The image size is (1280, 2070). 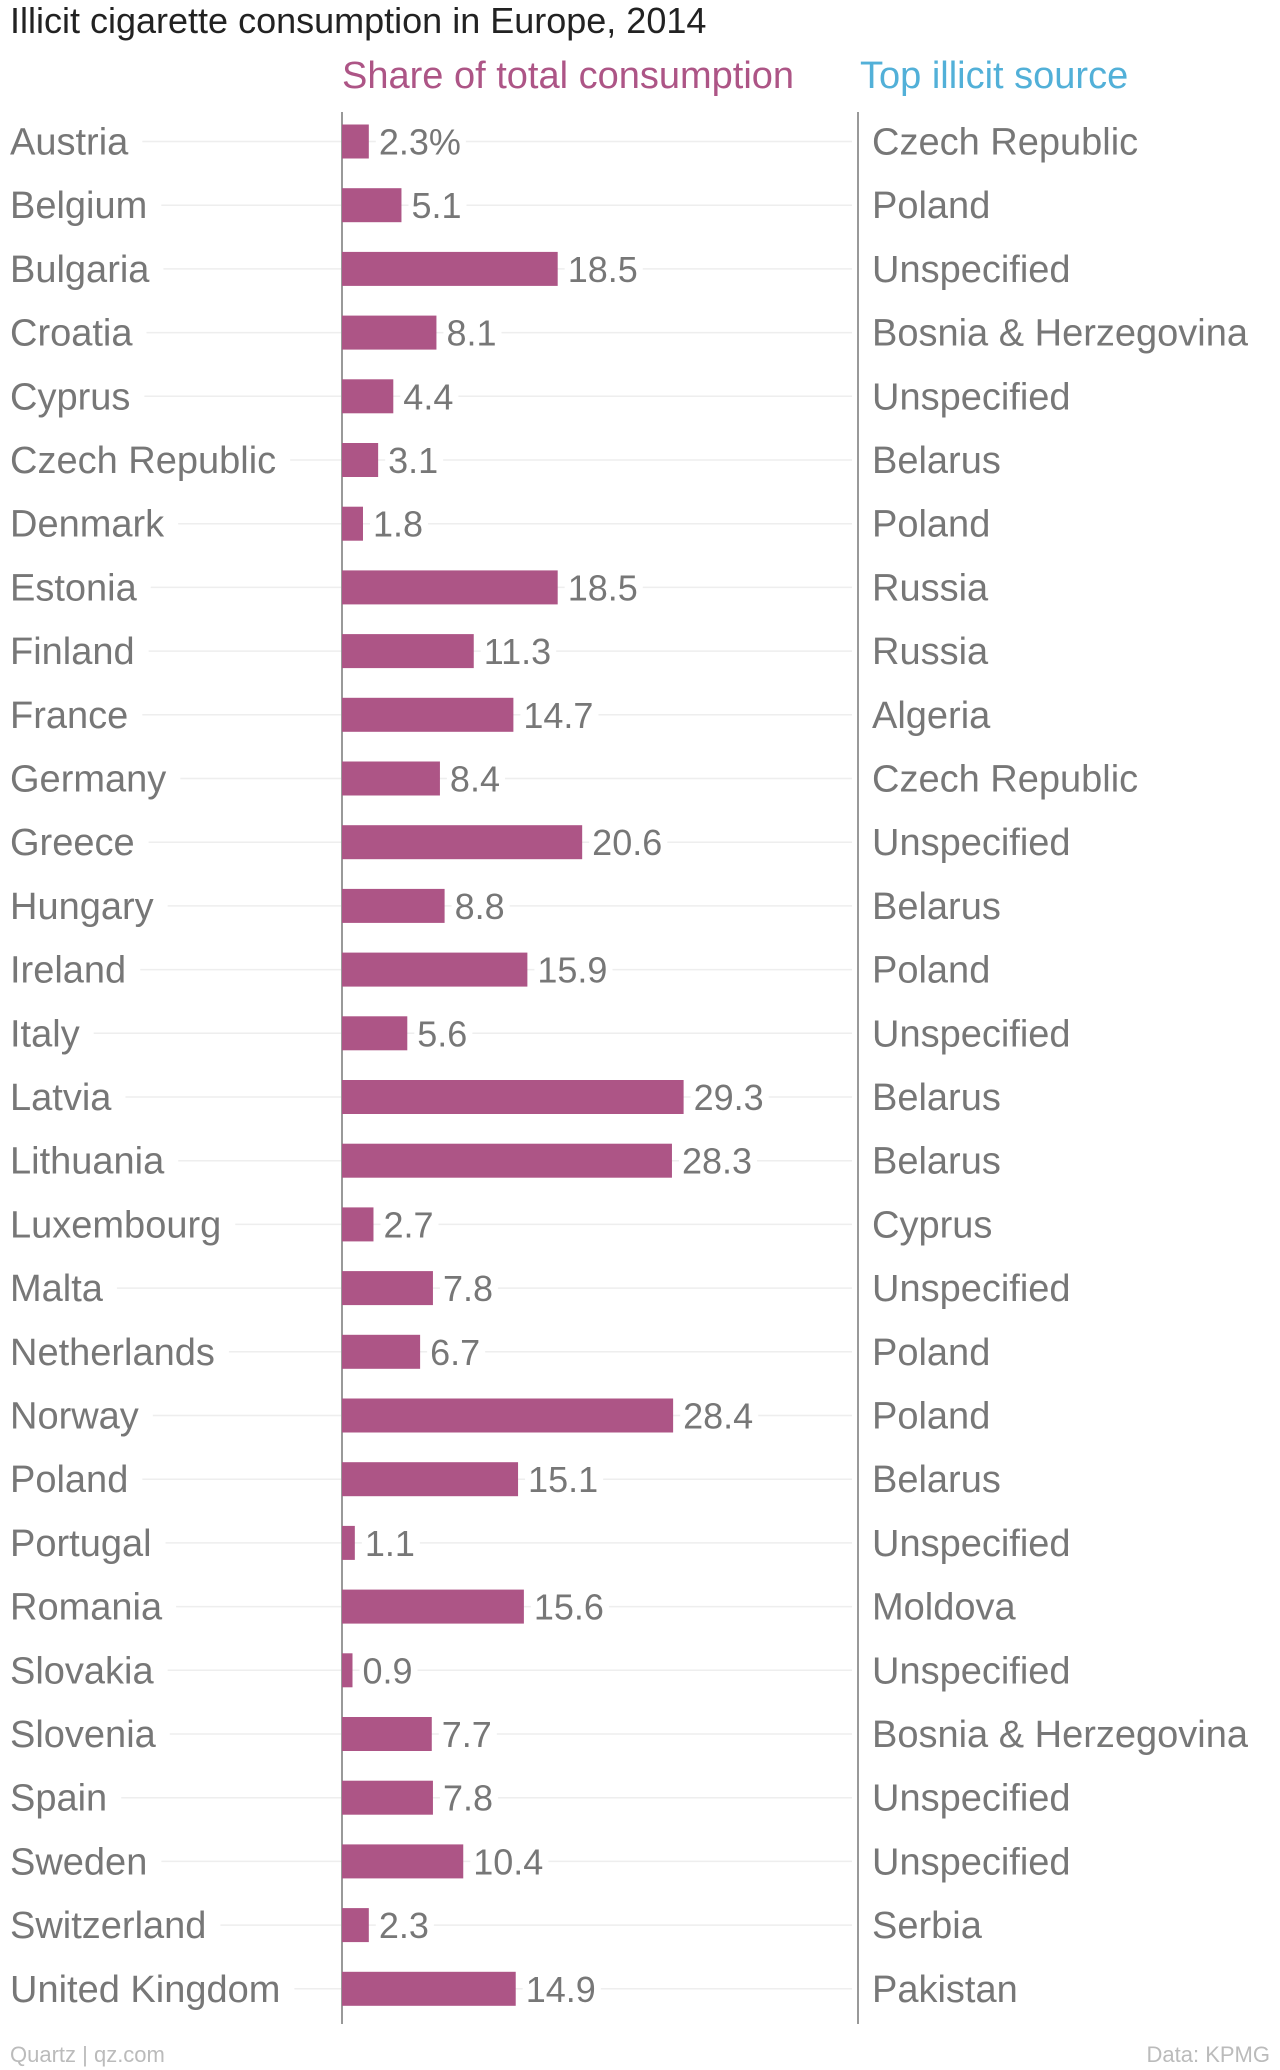 I want to click on value-label: 15.1, so click(x=563, y=1479).